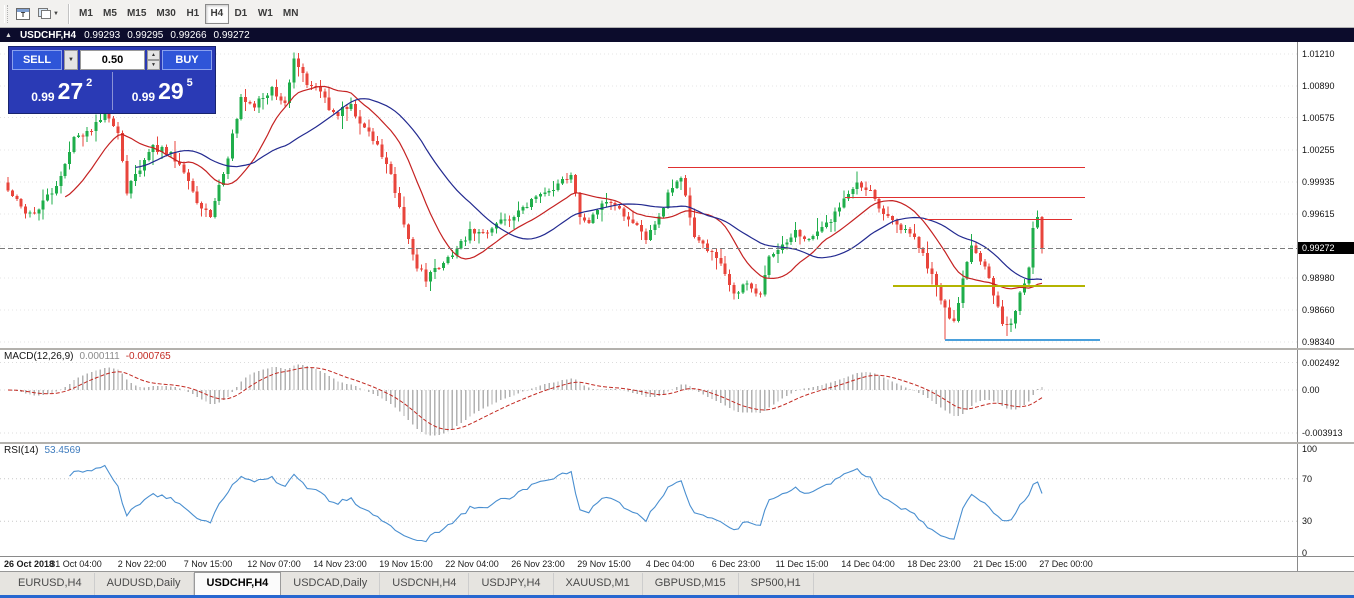  I want to click on time-axis-label: 22 Nov 04:00, so click(472, 564).